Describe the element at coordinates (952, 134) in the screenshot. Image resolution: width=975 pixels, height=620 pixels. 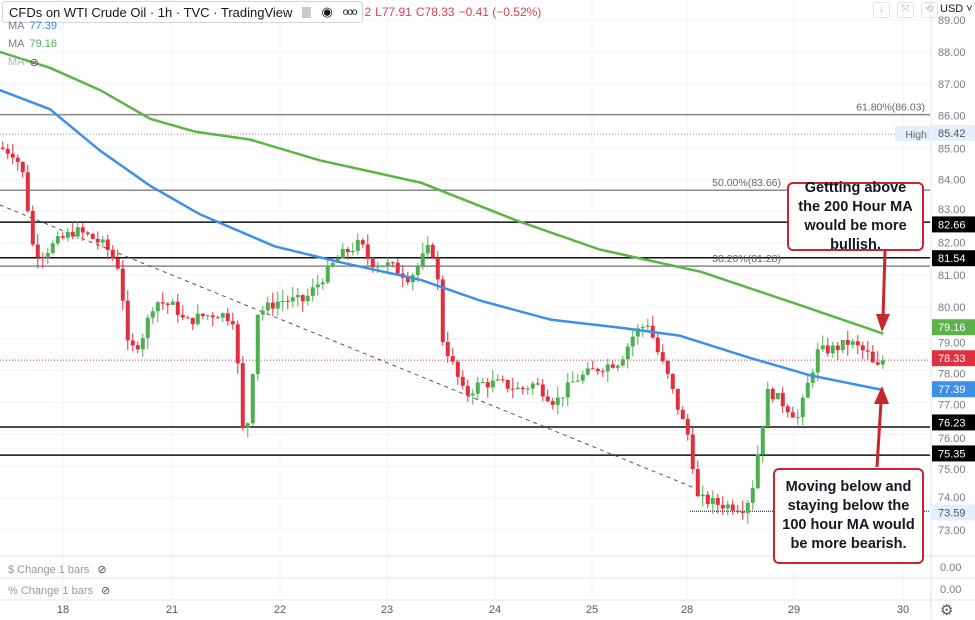
I see `price-axis-label: 85.42` at that location.